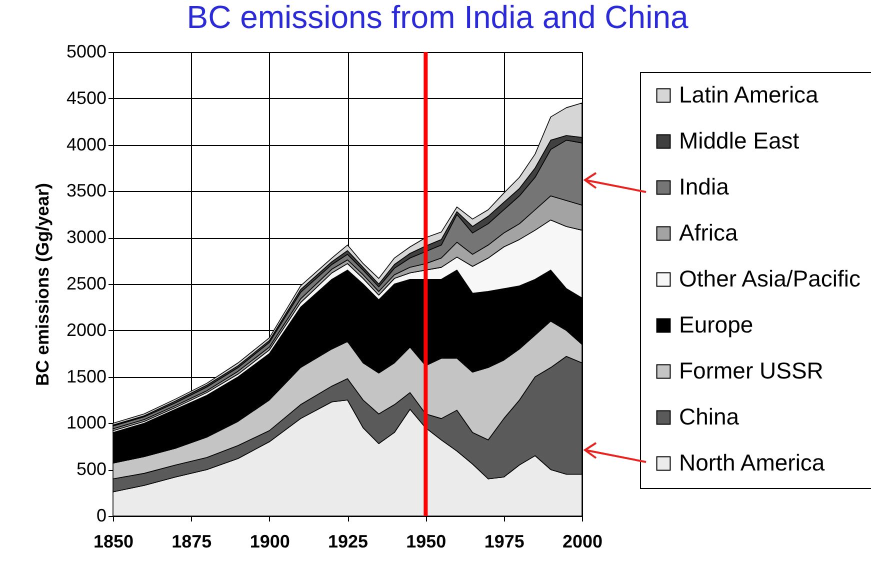 This screenshot has width=871, height=575. Describe the element at coordinates (86, 190) in the screenshot. I see `y-tick-label: 3500` at that location.